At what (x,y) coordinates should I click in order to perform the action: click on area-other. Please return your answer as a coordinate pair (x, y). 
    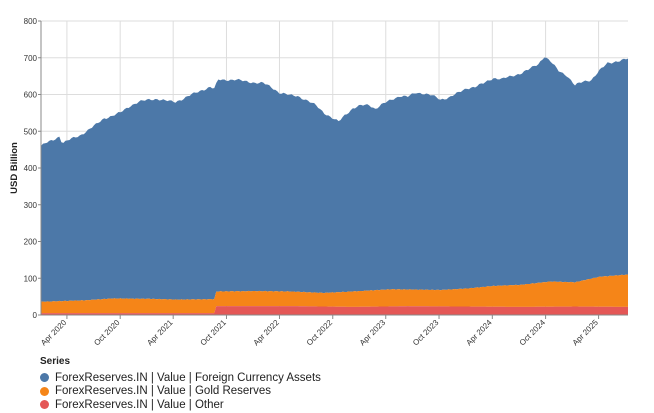
    Looking at the image, I should click on (334, 310).